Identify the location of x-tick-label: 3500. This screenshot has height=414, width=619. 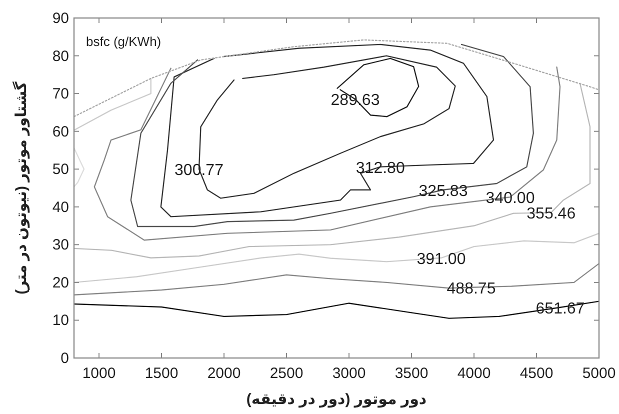
(411, 373).